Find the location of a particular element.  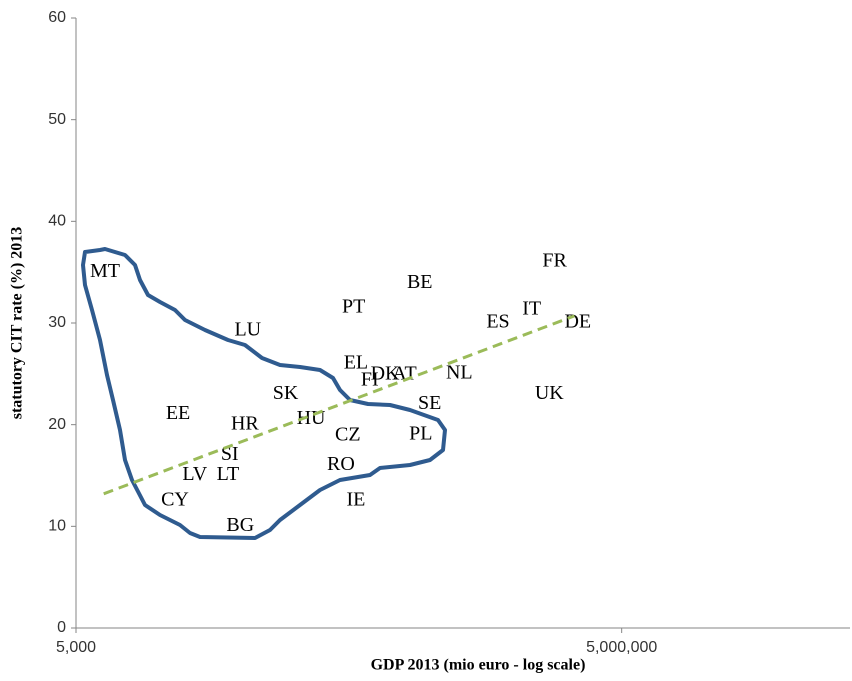

point-label: DK is located at coordinates (385, 373).